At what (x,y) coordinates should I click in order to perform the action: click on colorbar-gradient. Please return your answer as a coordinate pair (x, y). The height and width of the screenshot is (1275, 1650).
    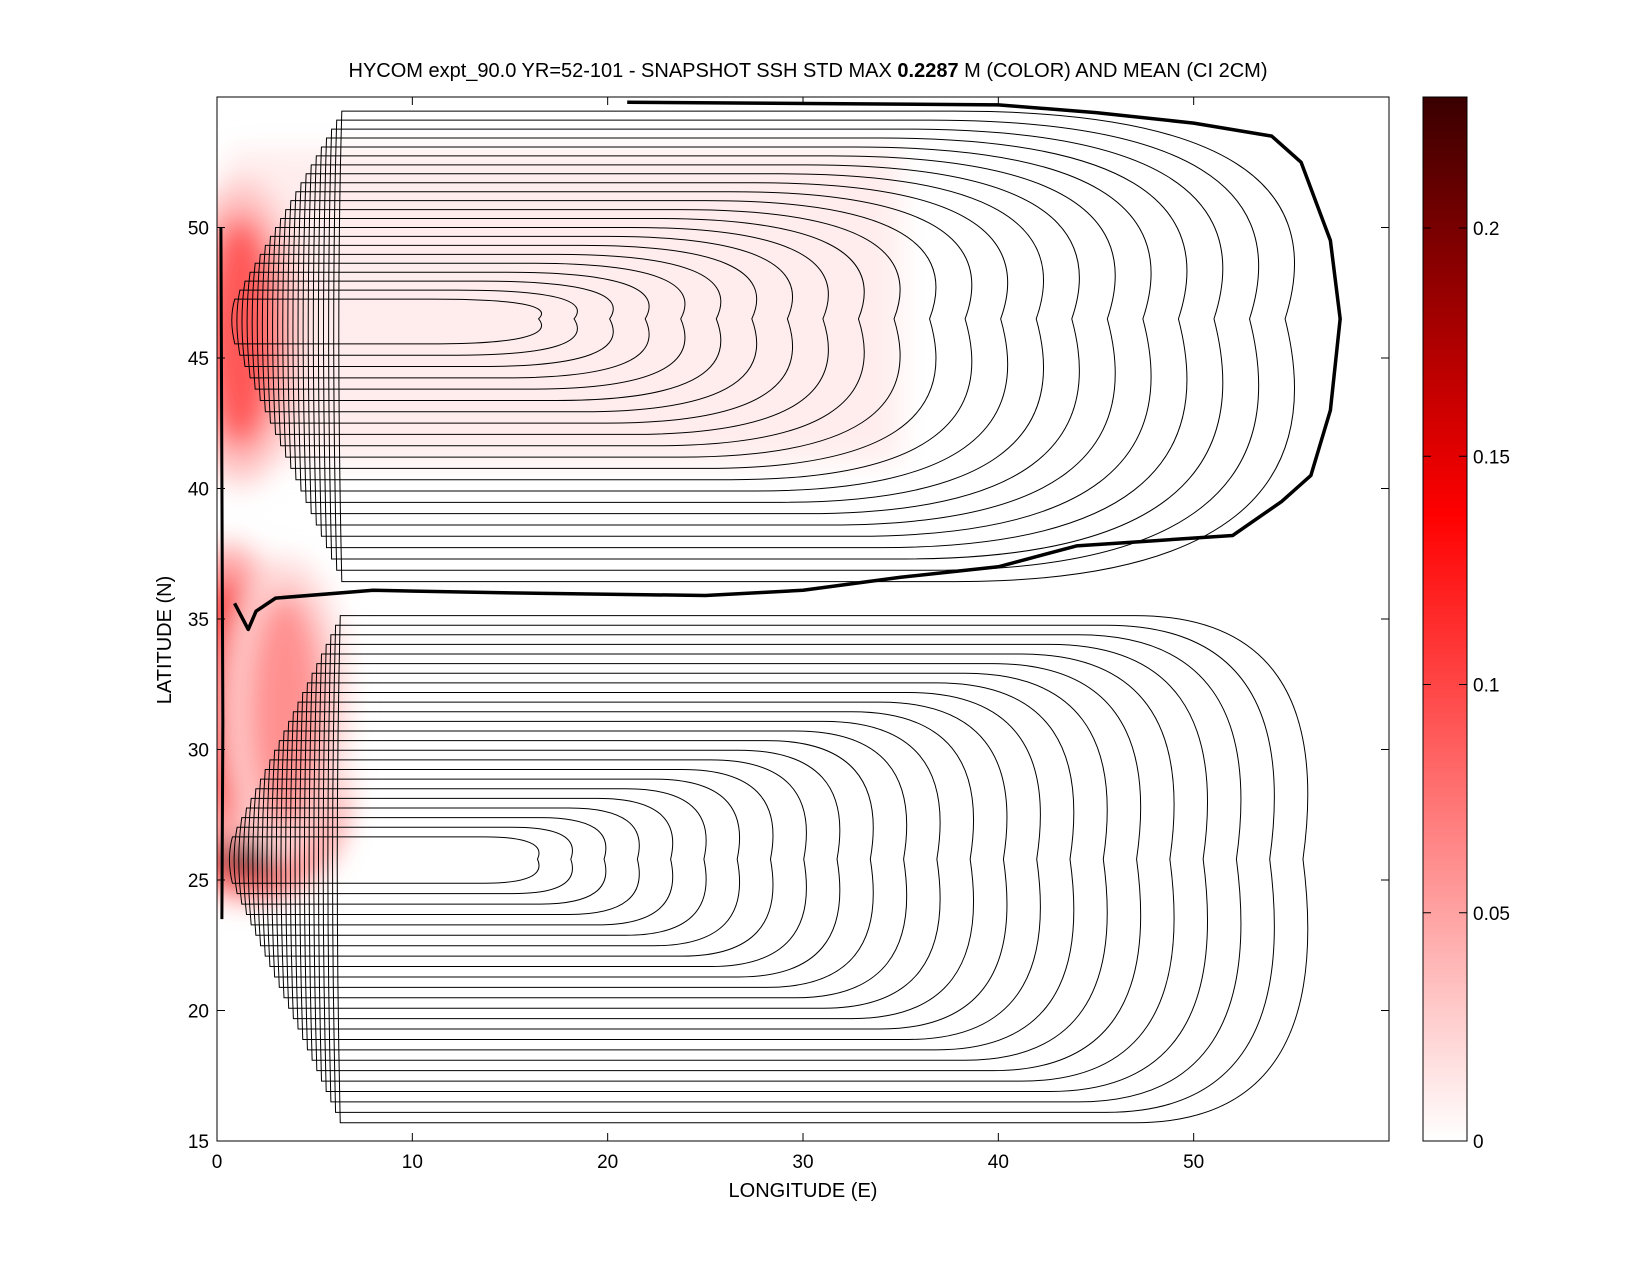
    Looking at the image, I should click on (1445, 619).